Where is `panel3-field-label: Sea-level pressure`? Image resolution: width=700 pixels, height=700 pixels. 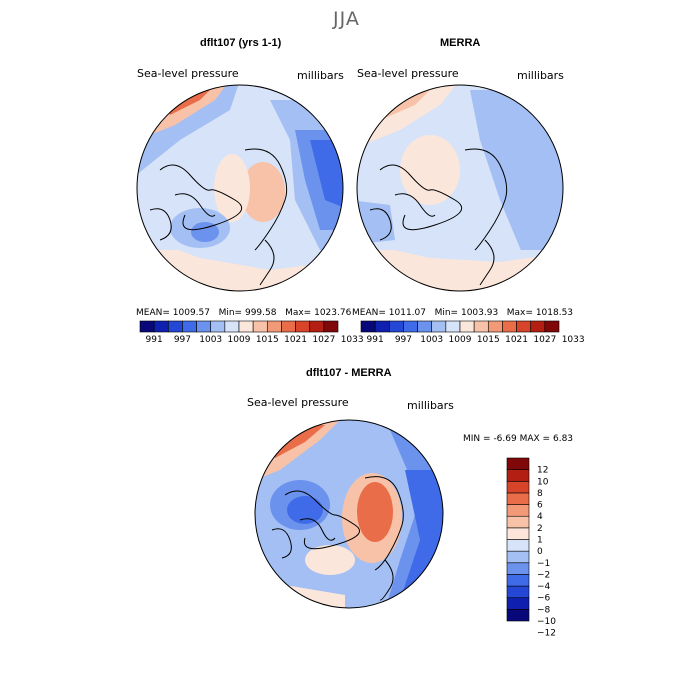
panel3-field-label: Sea-level pressure is located at coordinates (298, 402).